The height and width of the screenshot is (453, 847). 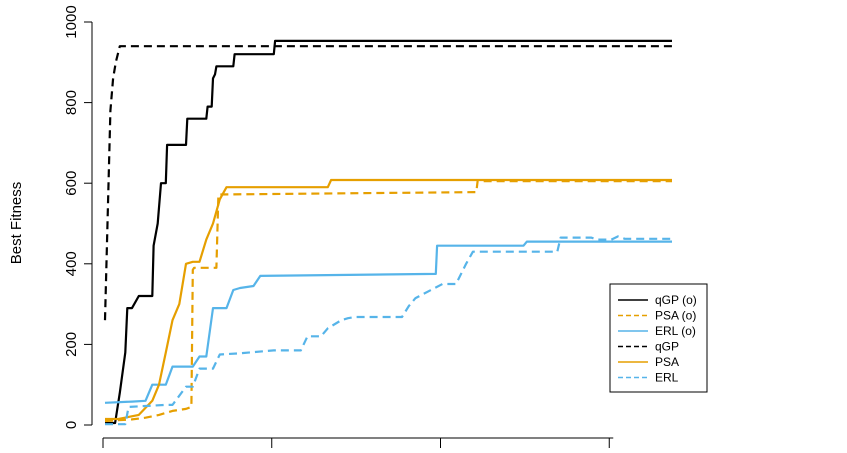 I want to click on y-tick-label: 0, so click(x=71, y=425).